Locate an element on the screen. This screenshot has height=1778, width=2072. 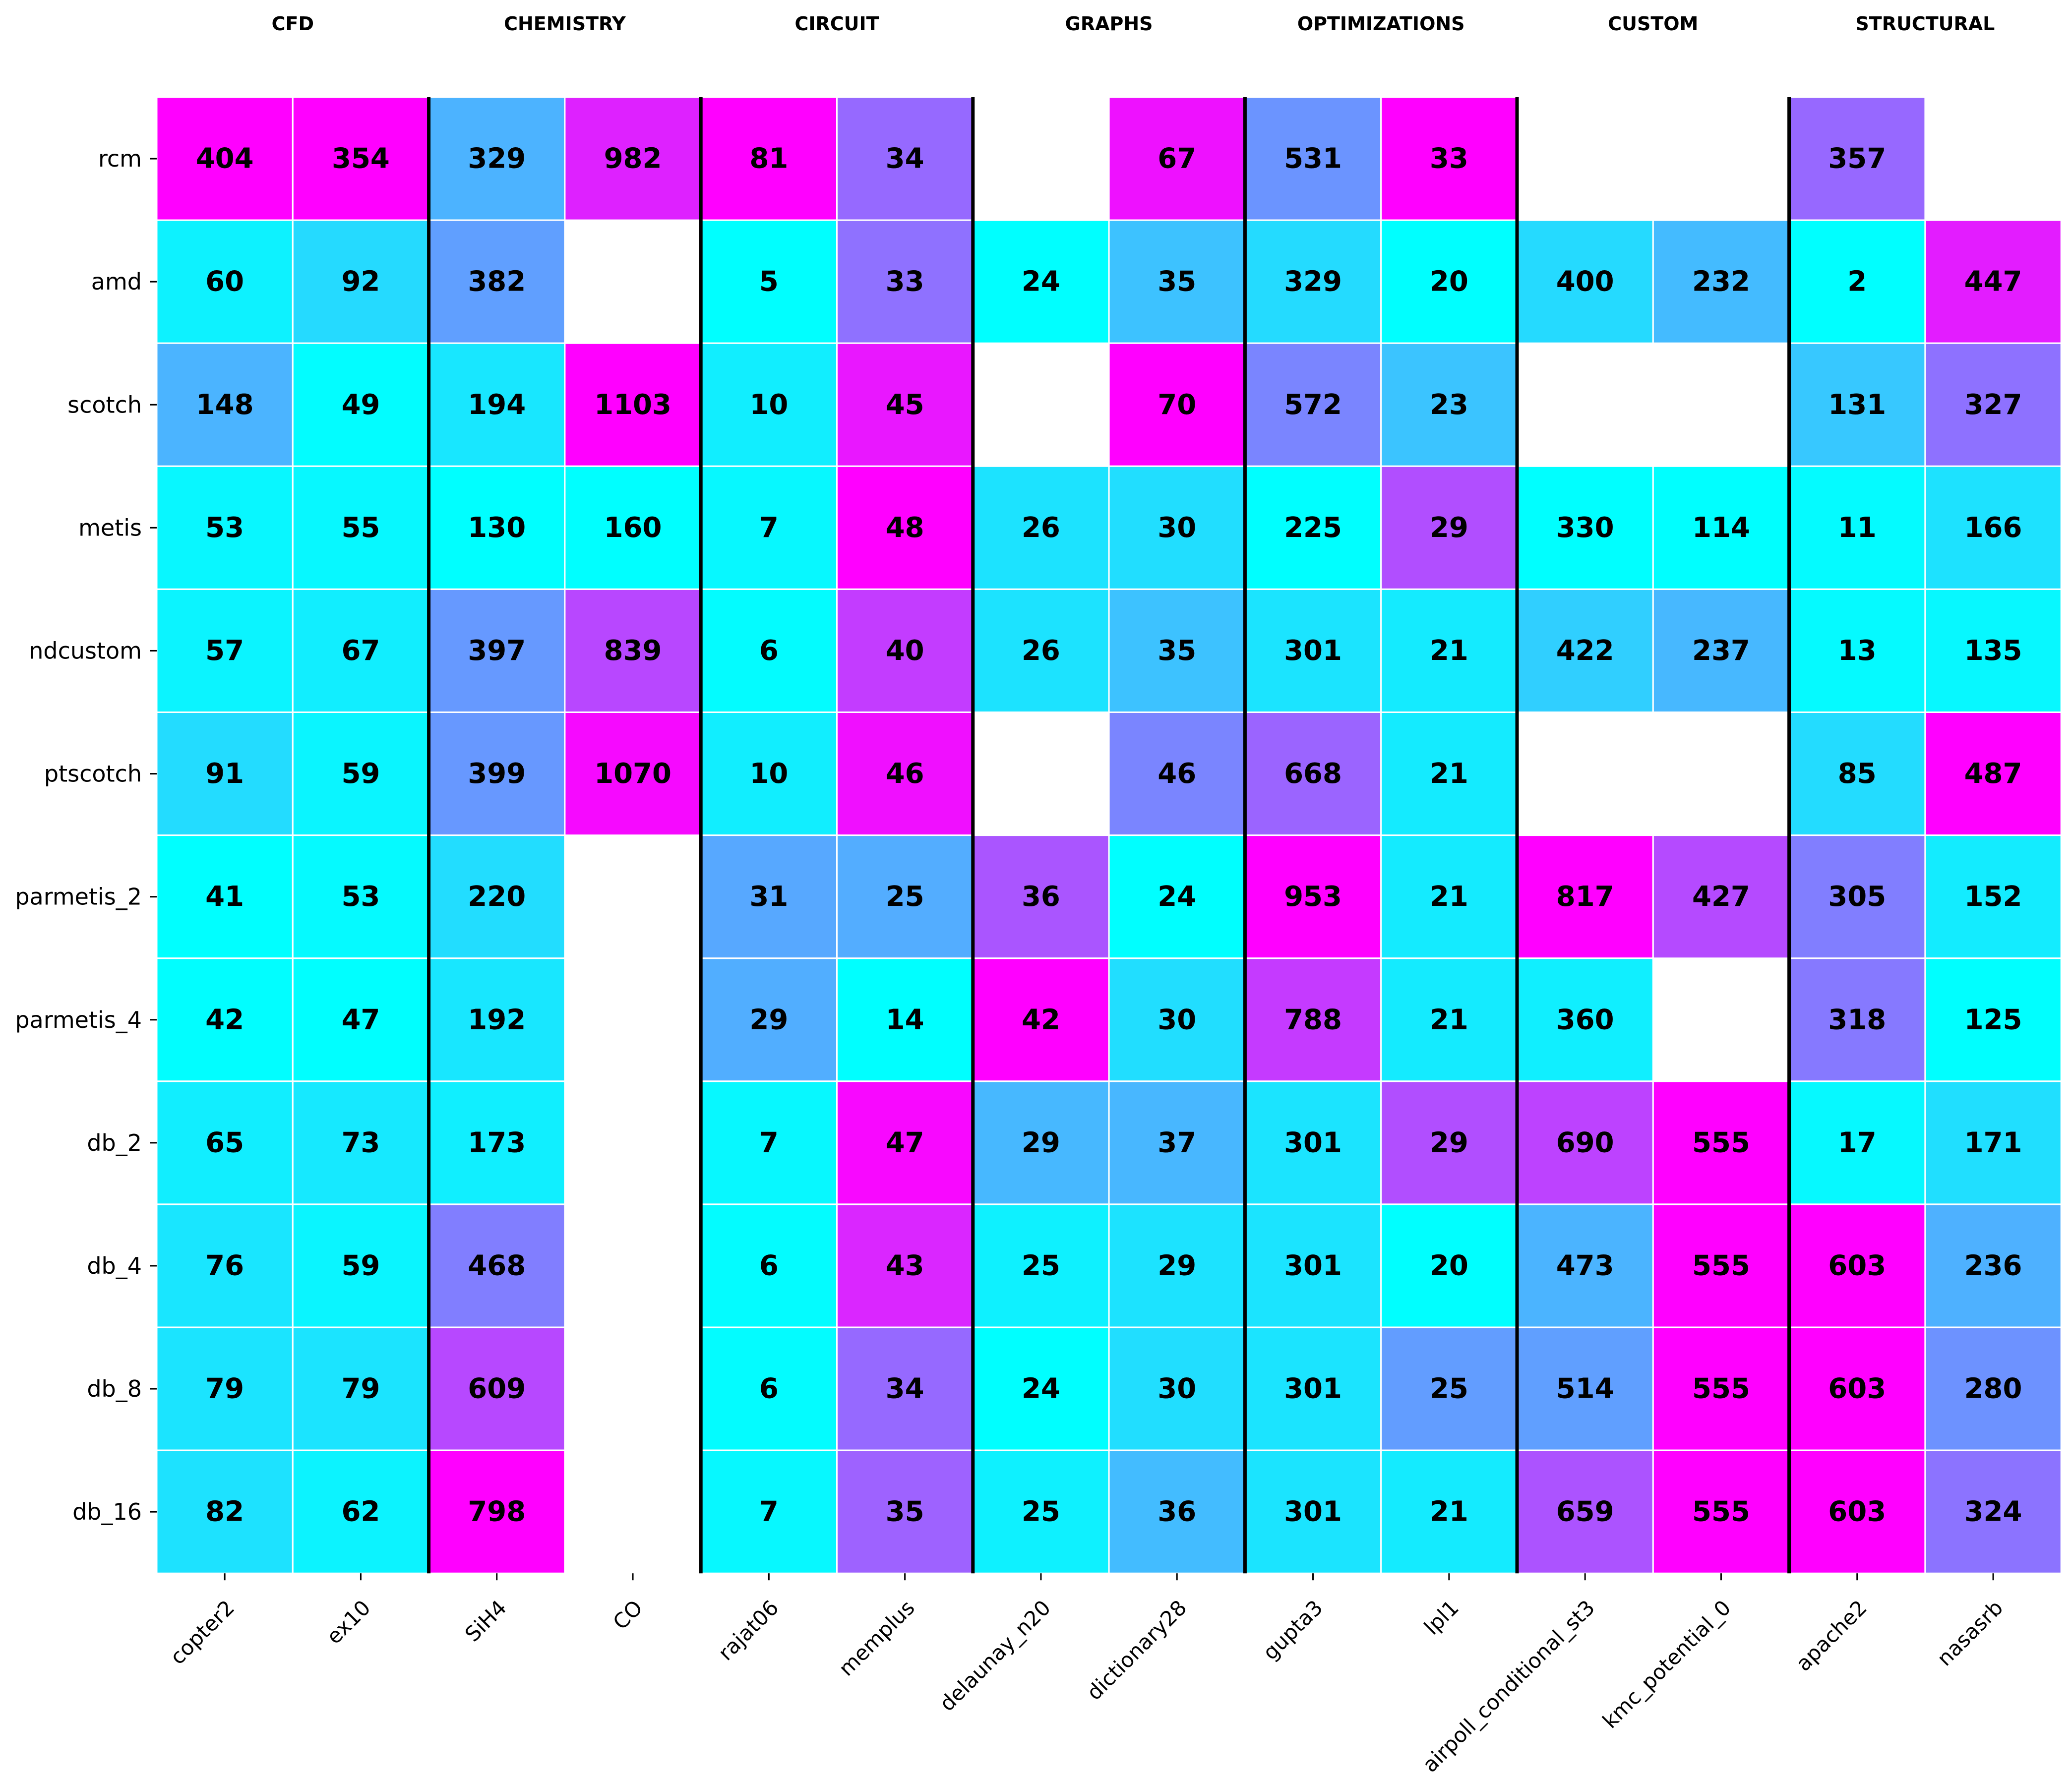
cell-value-label: 447 is located at coordinates (1993, 282).